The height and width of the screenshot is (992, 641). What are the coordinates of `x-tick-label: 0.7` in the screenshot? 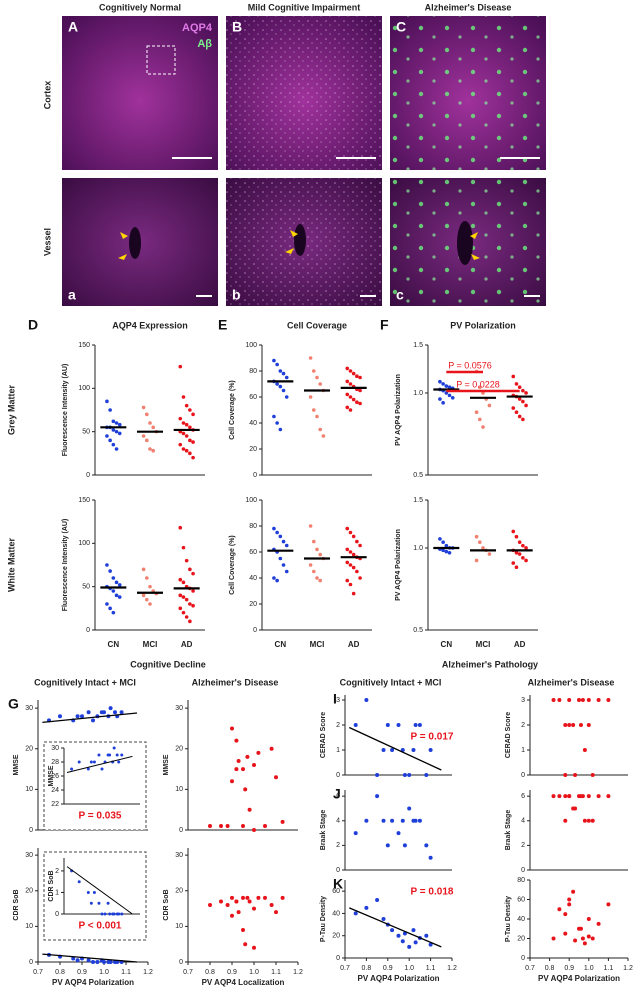 It's located at (38, 972).